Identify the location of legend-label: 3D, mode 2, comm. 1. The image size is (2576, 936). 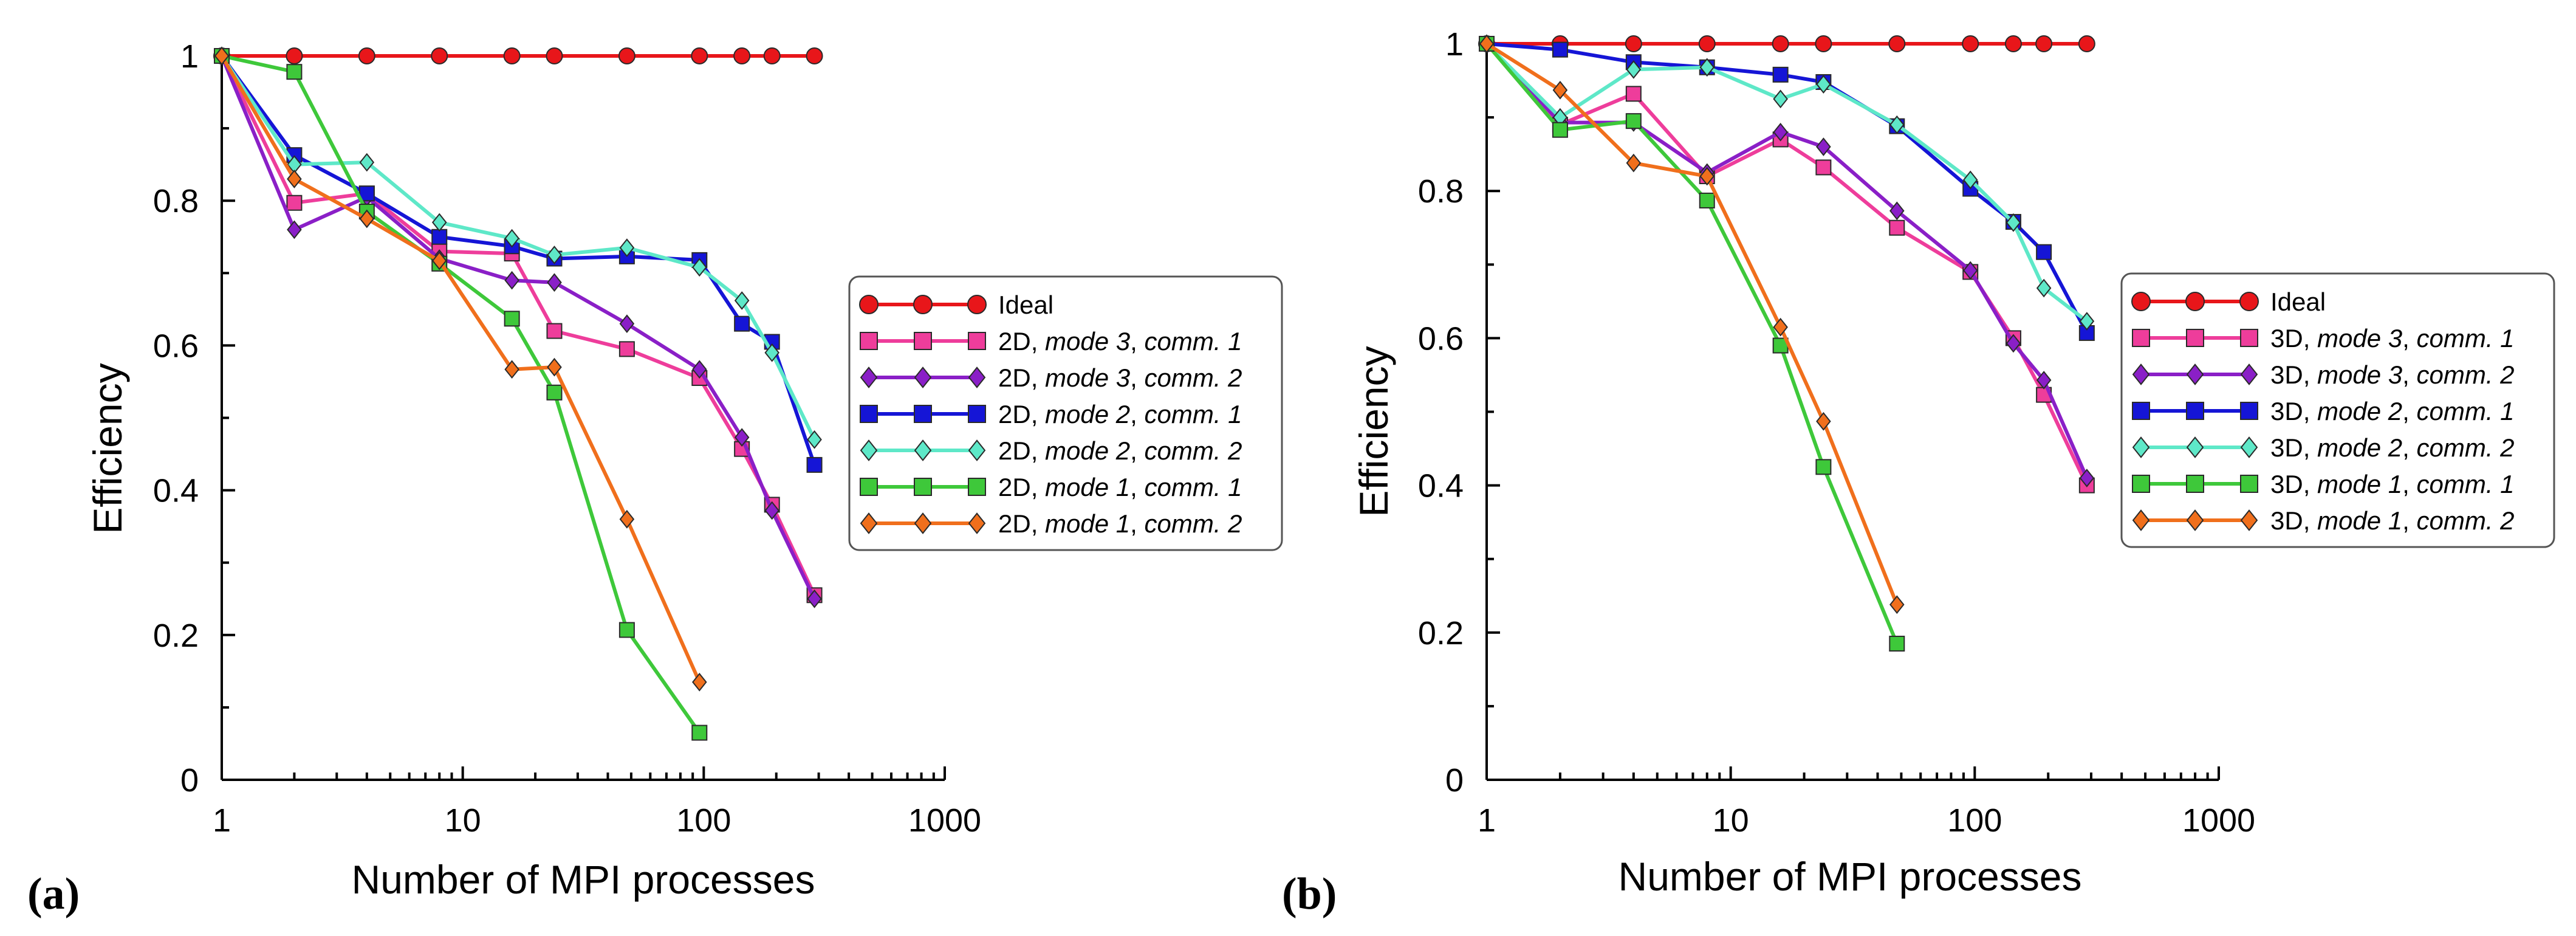
(2392, 411).